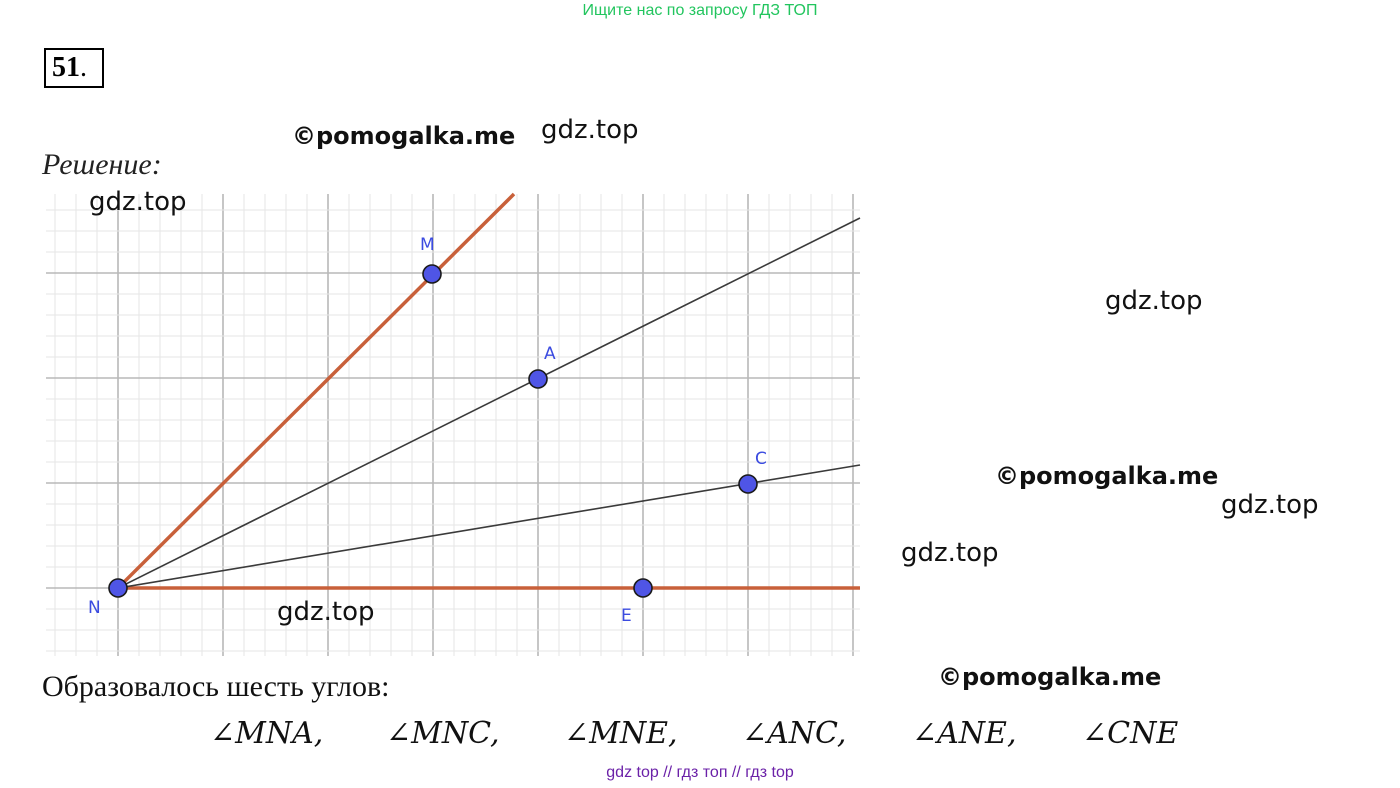 Image resolution: width=1400 pixels, height=788 pixels. Describe the element at coordinates (643, 588) in the screenshot. I see `point-e` at that location.